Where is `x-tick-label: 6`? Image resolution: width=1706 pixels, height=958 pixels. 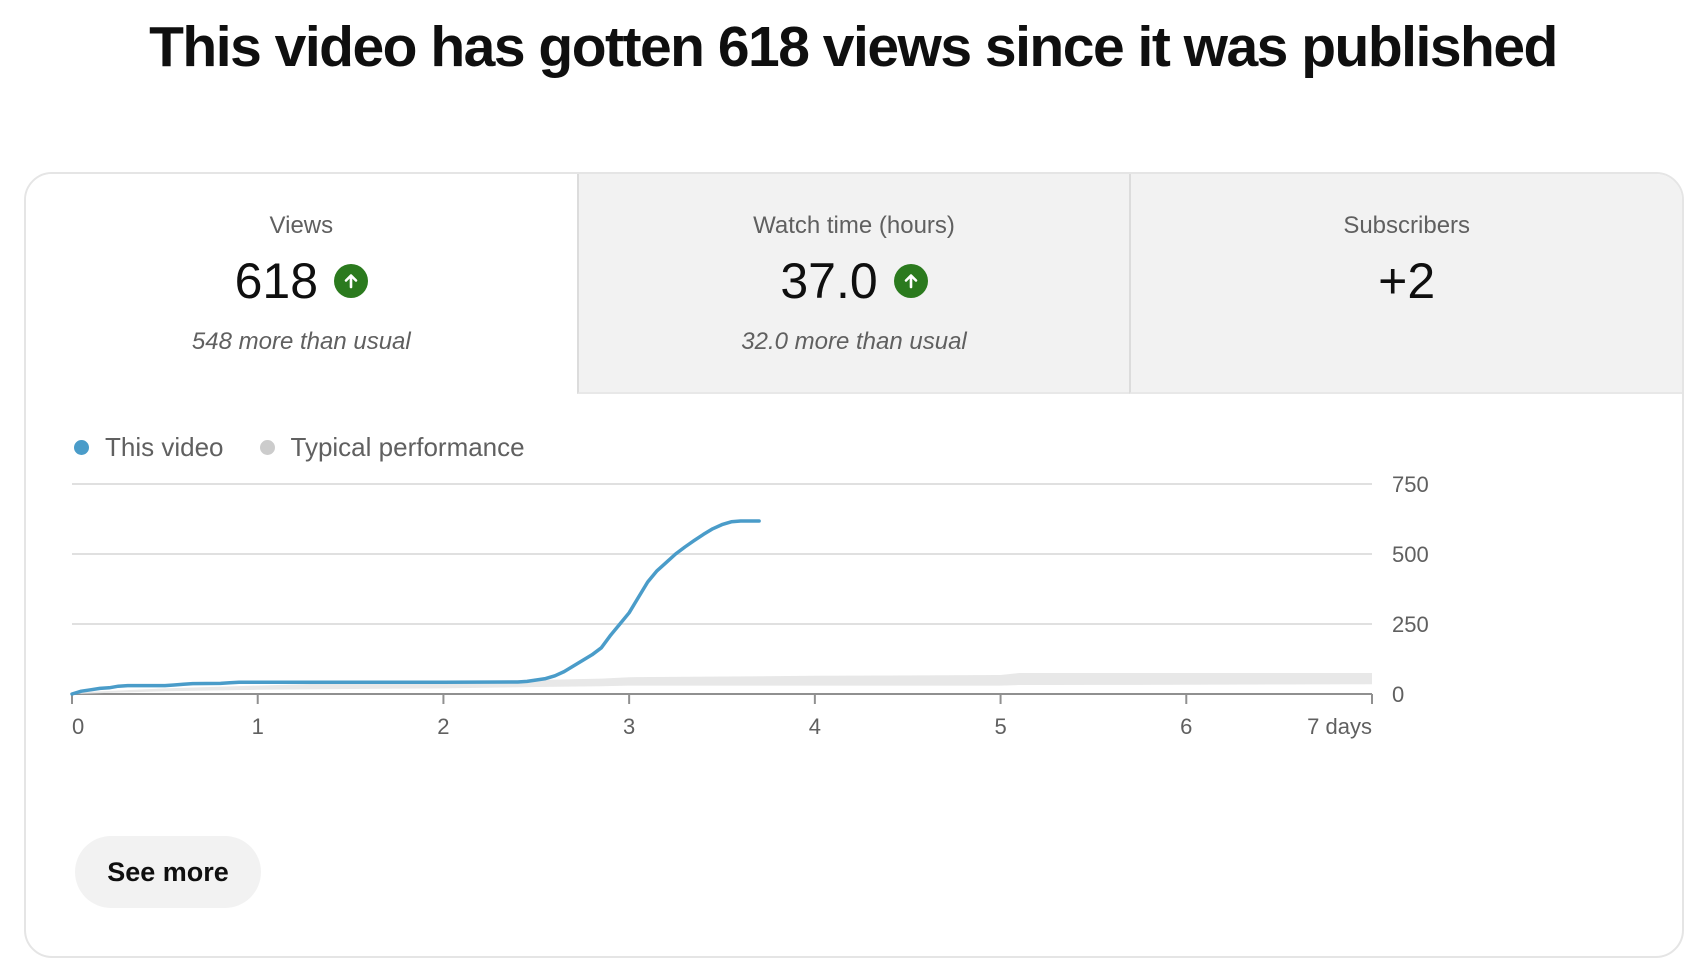
x-tick-label: 6 is located at coordinates (1186, 726).